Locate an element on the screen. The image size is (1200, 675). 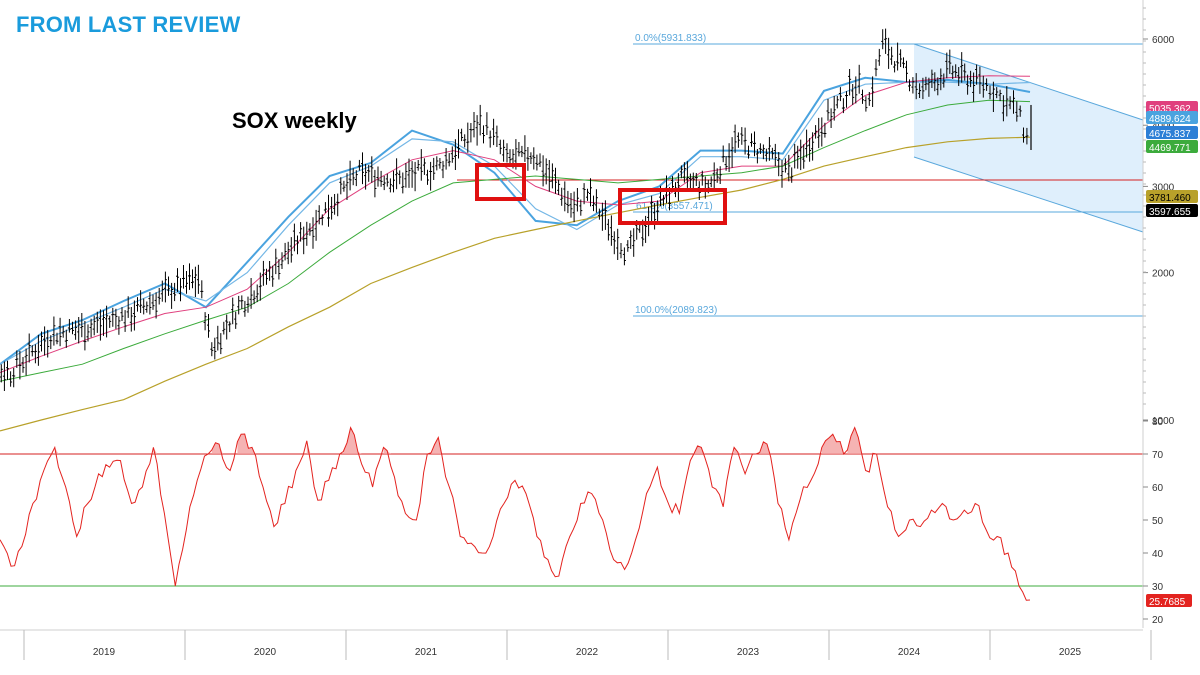
value-label-price: 3597.655 is located at coordinates (1170, 212).